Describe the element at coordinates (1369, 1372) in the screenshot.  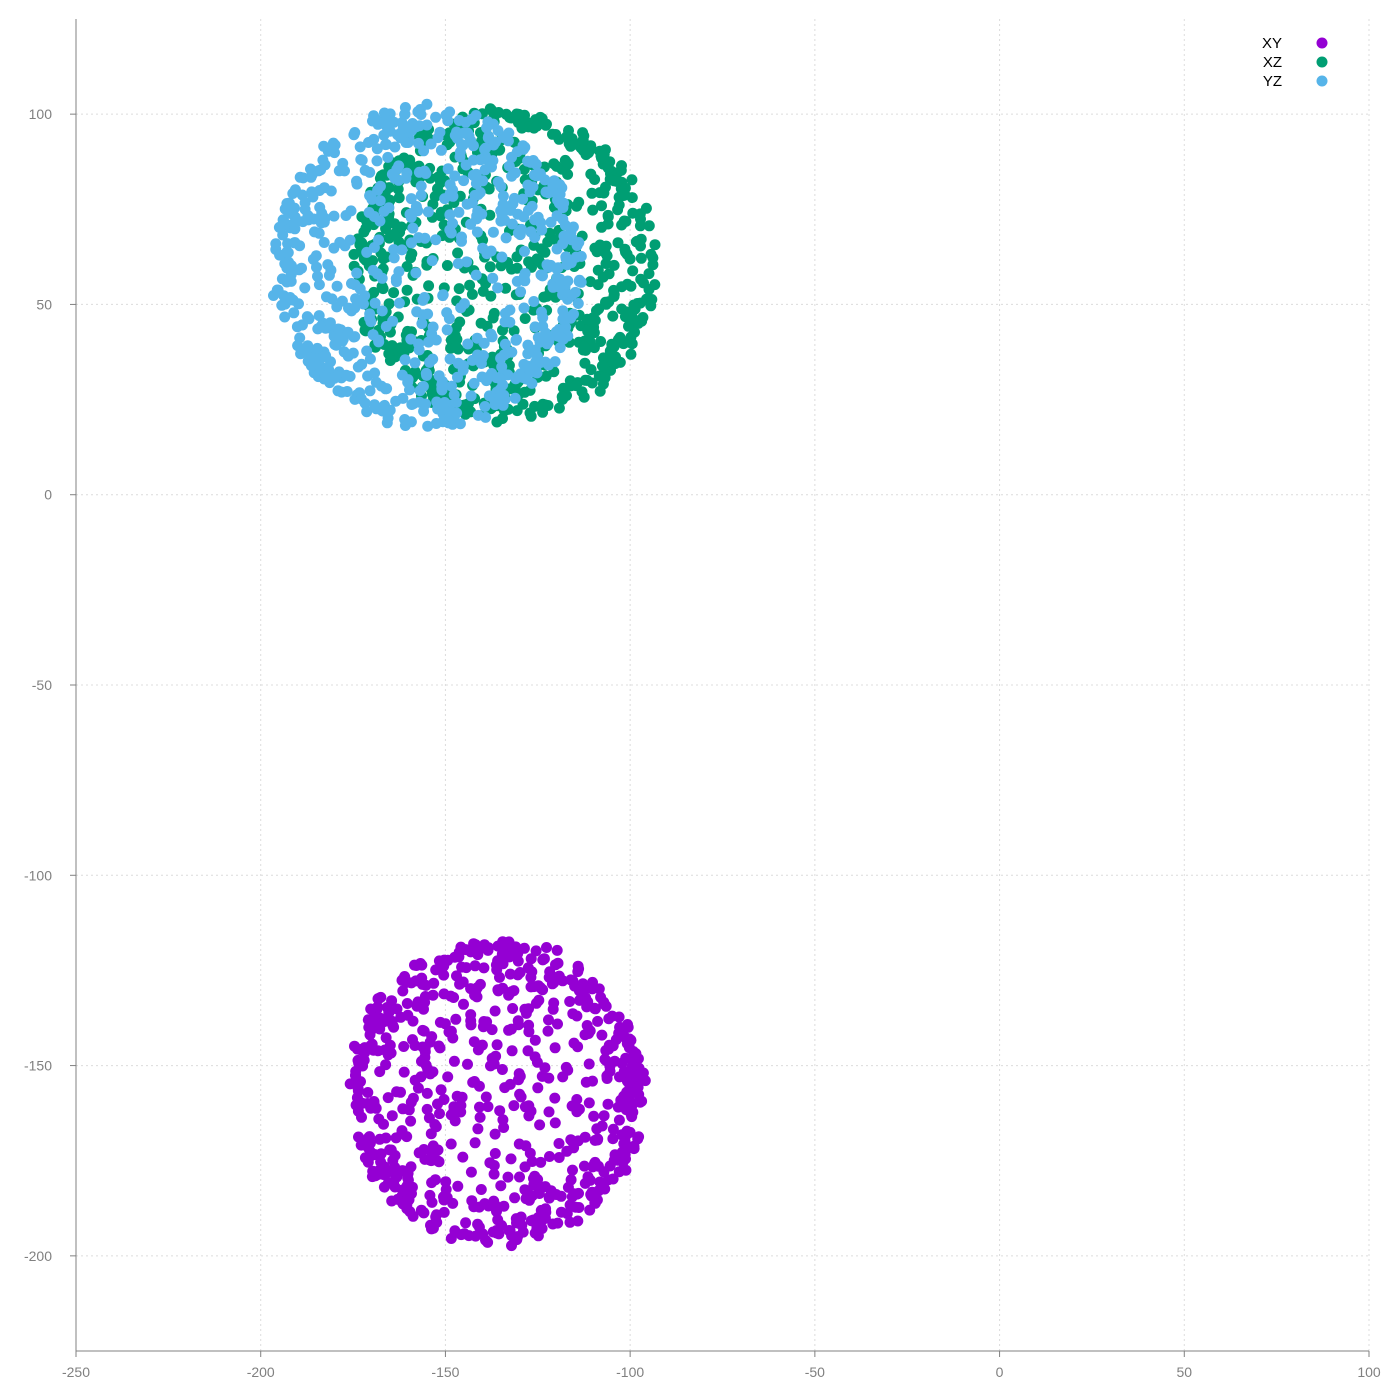
I see `x-tick-label: 100` at that location.